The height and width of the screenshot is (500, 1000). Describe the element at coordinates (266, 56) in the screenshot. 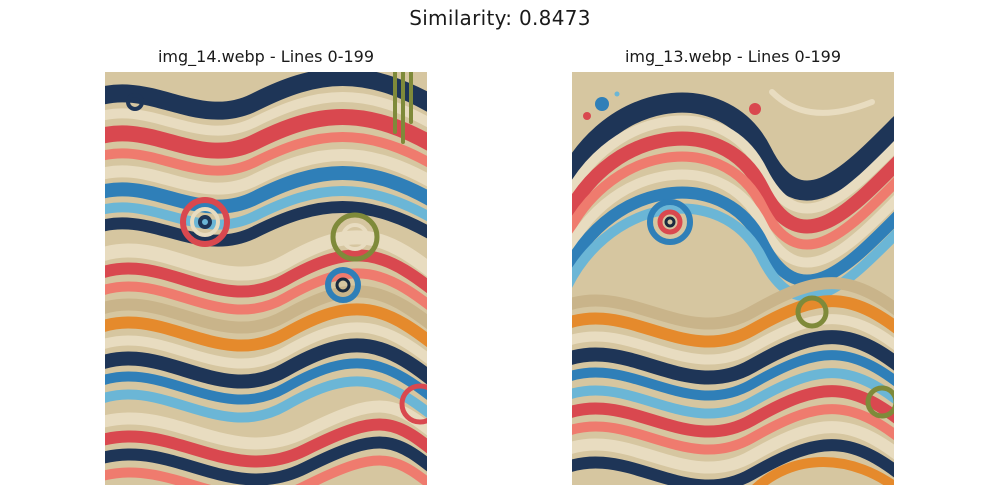

I see `left-panel-title: img_14.webp - Lines 0-199` at that location.